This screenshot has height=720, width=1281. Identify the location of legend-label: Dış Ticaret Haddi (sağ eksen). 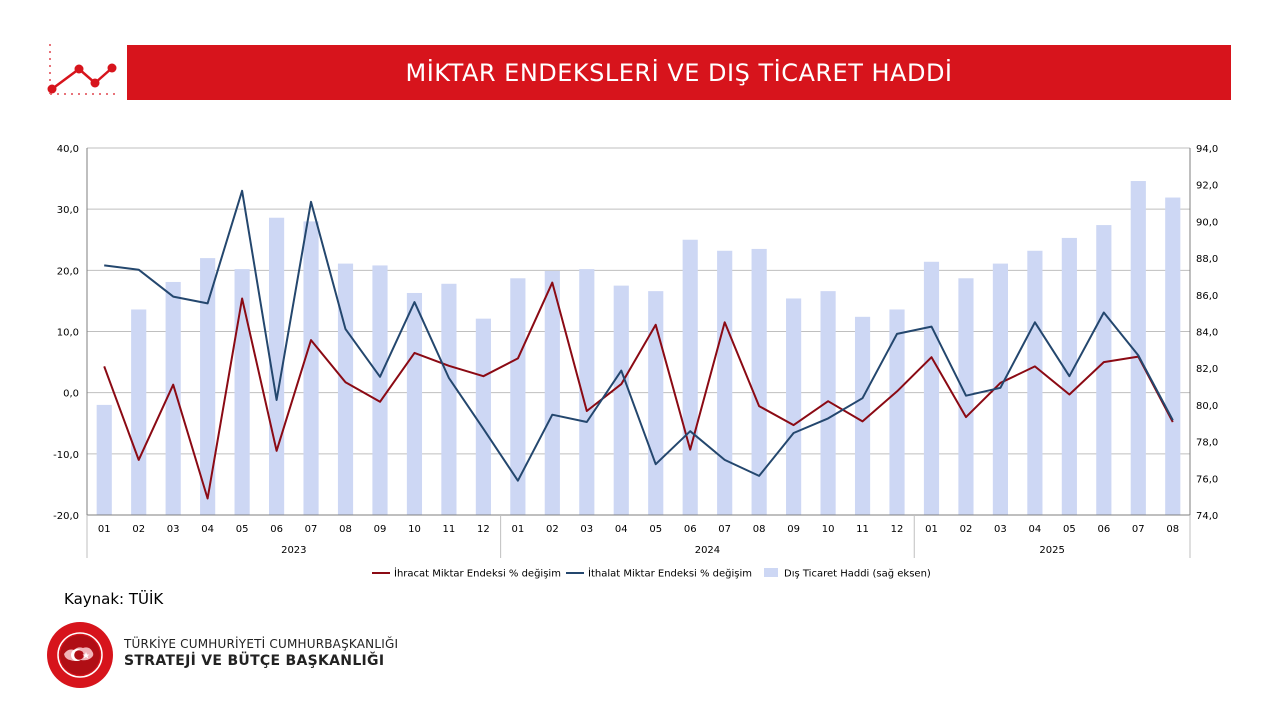
(857, 574).